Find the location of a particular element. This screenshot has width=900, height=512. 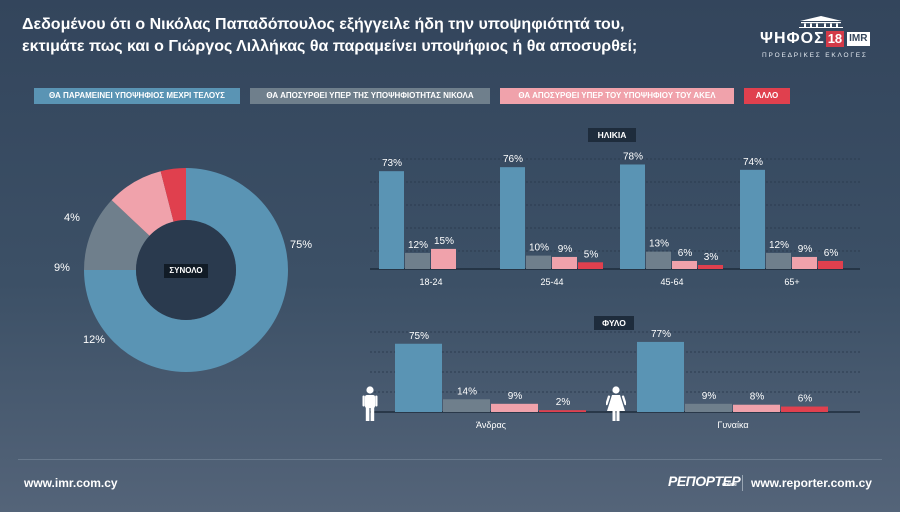

gender-value-label: 77% is located at coordinates (661, 334).